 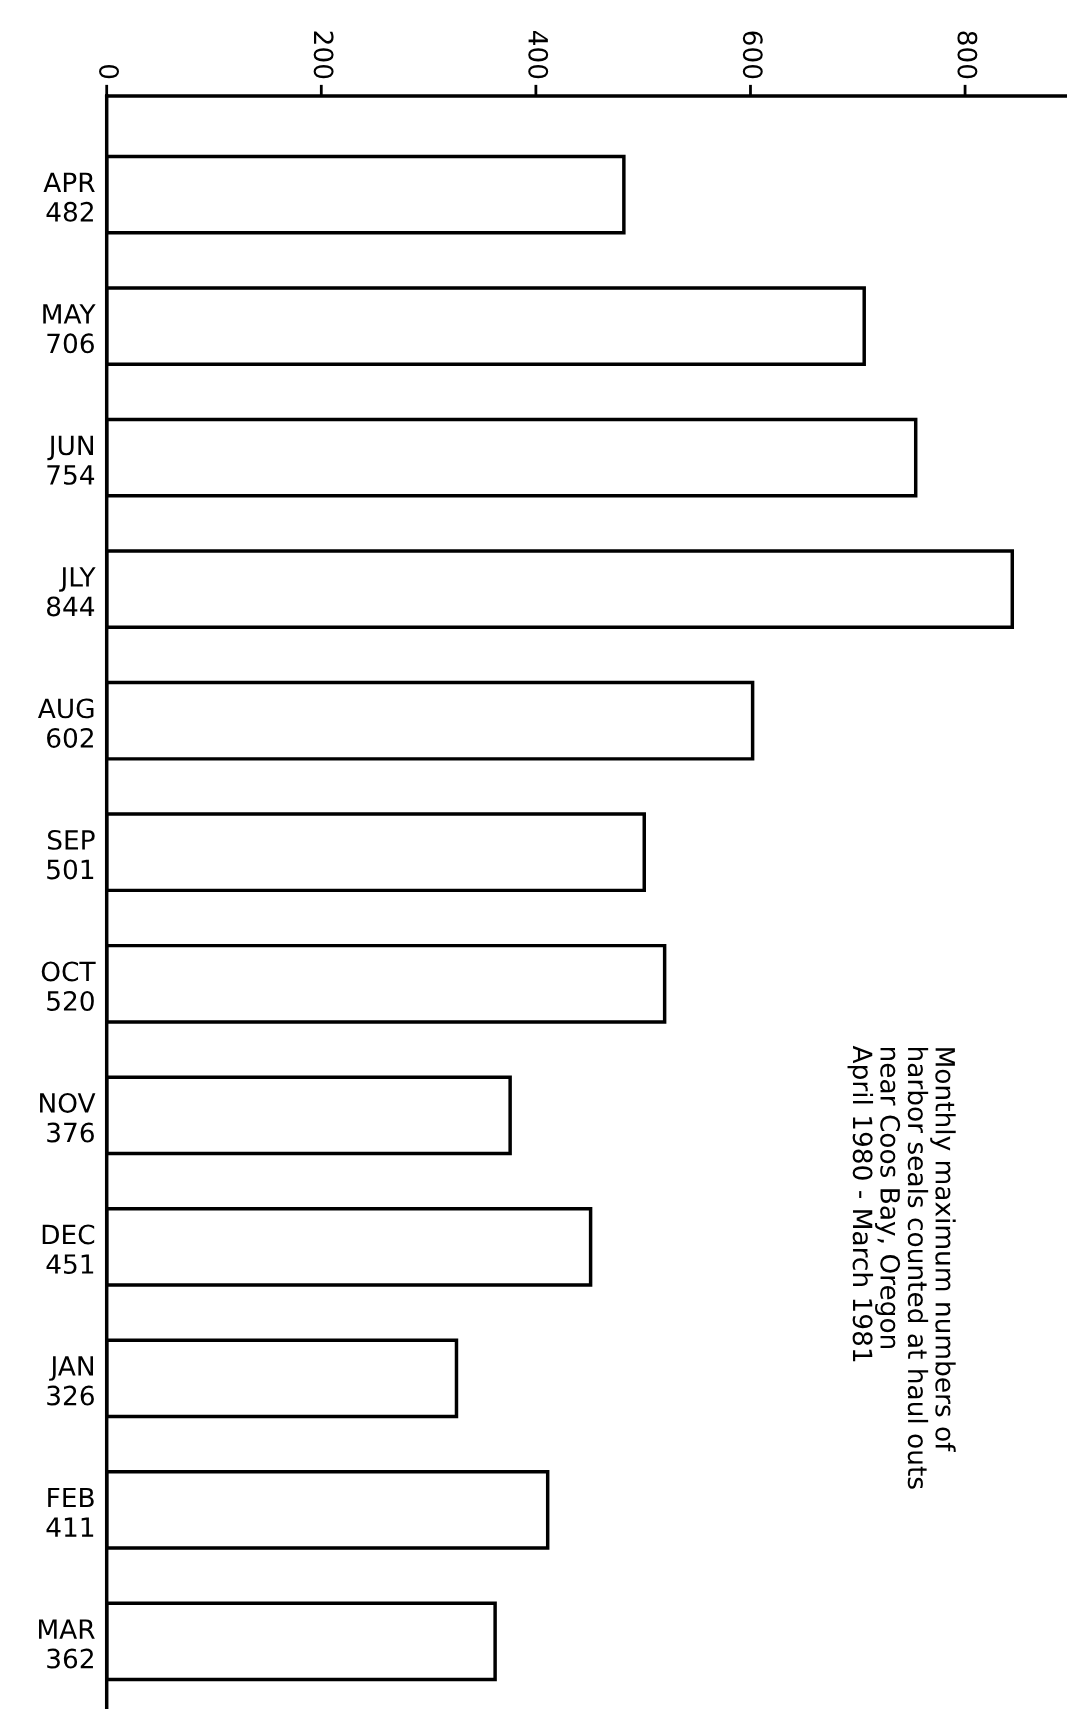 What do you see at coordinates (69, 314) in the screenshot?
I see `y-tick-label: MAY` at bounding box center [69, 314].